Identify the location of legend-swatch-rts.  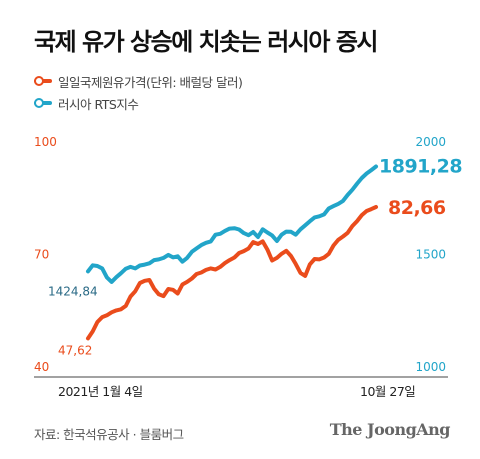
(43, 103).